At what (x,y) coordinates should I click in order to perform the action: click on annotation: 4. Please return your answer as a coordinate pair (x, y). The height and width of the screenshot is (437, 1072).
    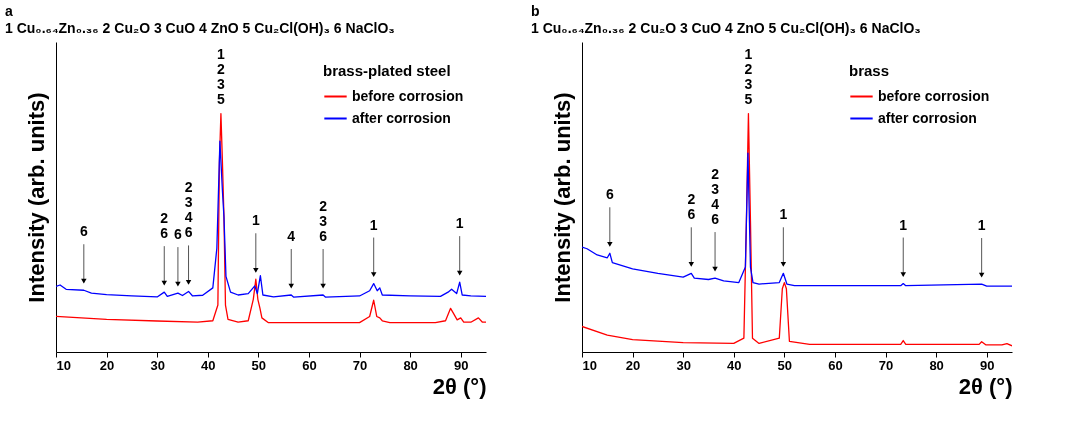
    Looking at the image, I should click on (291, 236).